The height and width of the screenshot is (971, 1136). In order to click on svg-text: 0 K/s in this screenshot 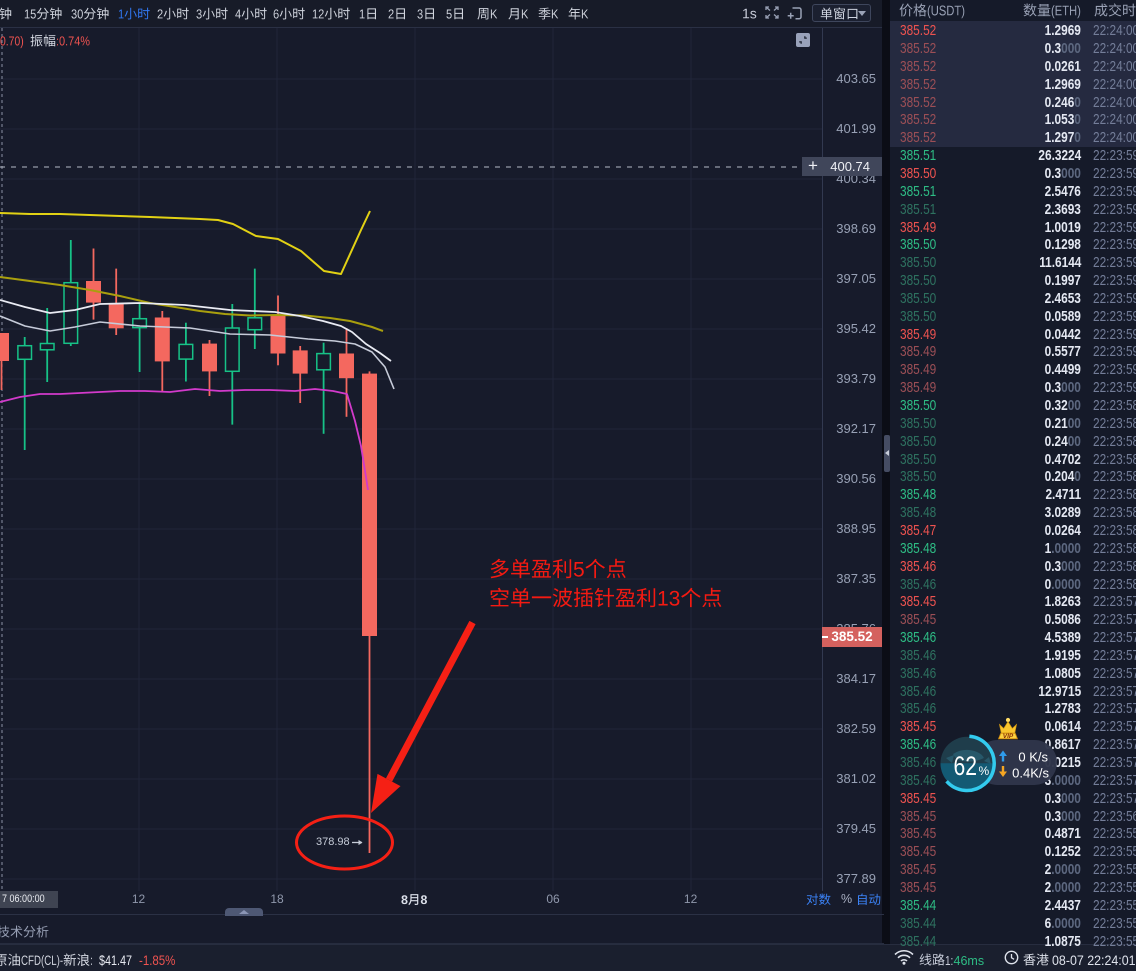, I will do `click(1033, 757)`.